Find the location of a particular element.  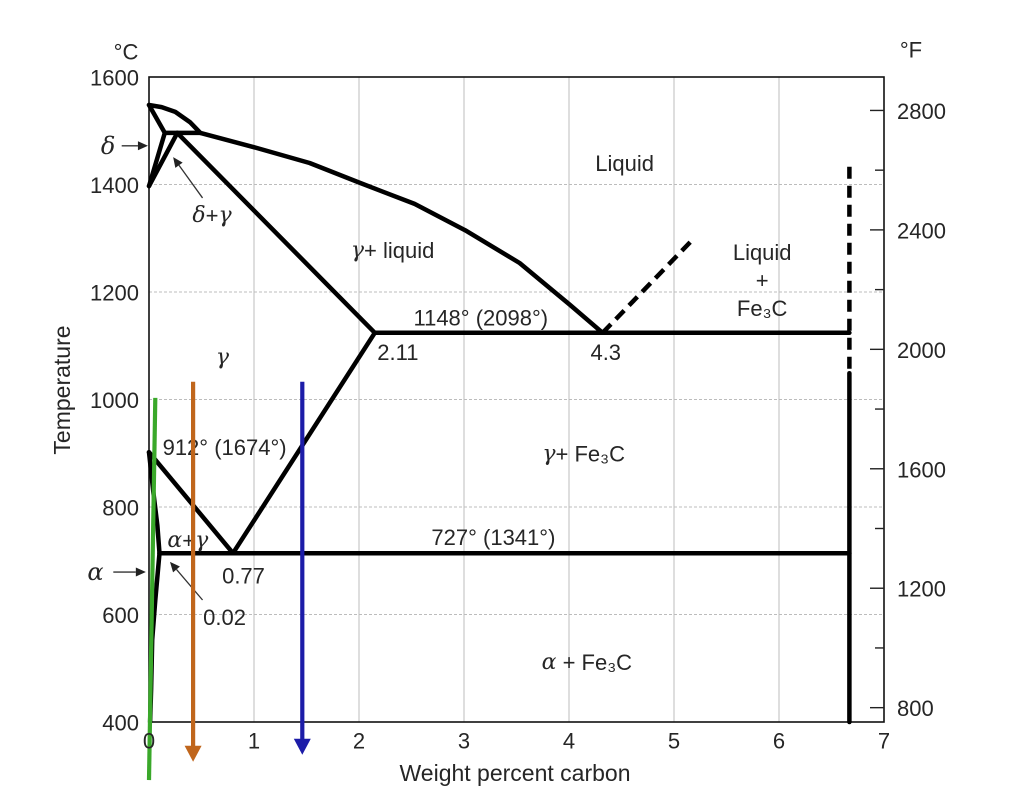

transformation-912-label: 912° (1674°) is located at coordinates (225, 446).